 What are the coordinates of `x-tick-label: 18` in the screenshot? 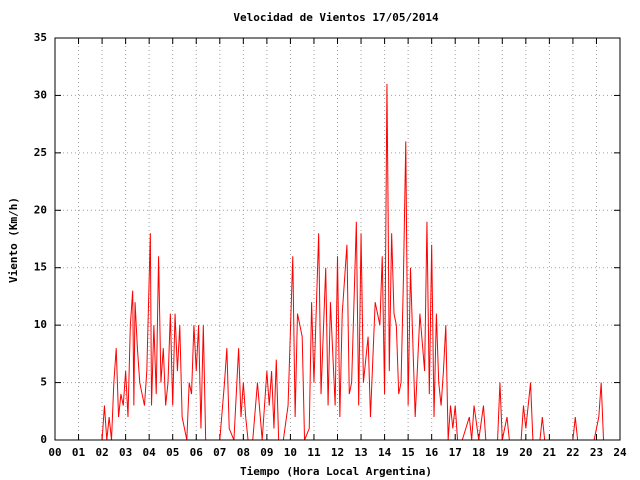 It's located at (478, 452).